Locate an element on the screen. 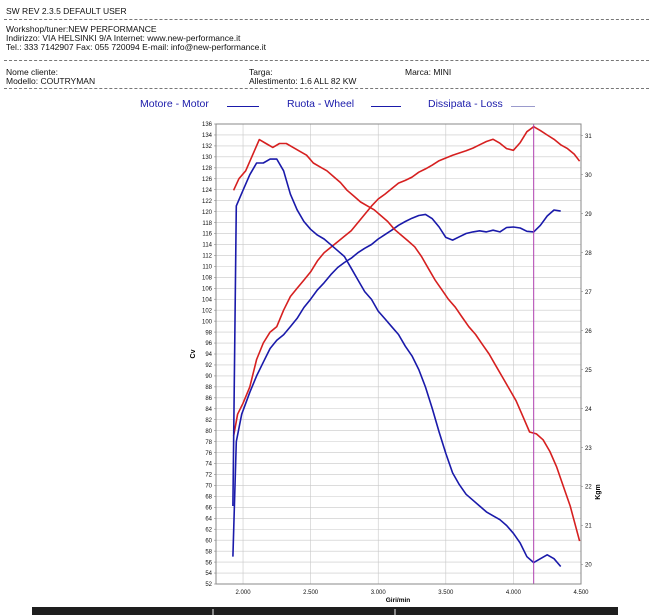  y-axis-label: Cv is located at coordinates (193, 353).